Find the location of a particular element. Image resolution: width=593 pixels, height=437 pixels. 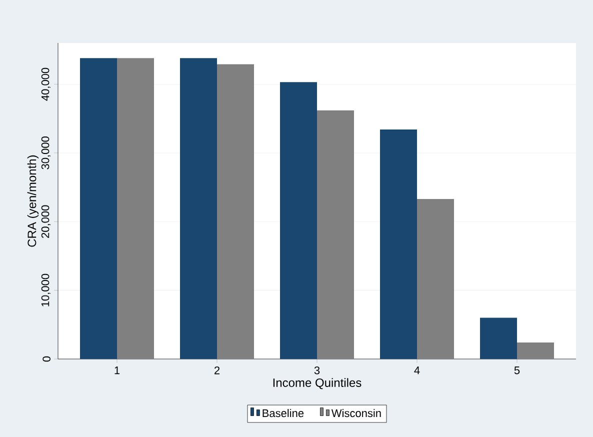

x-tick-label: 2 is located at coordinates (217, 370).